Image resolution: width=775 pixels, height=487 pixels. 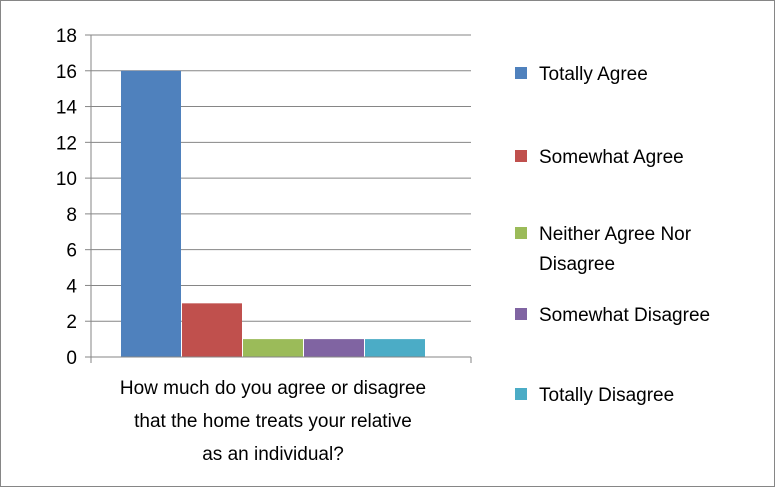 What do you see at coordinates (66, 72) in the screenshot?
I see `y-tick-label: 16` at bounding box center [66, 72].